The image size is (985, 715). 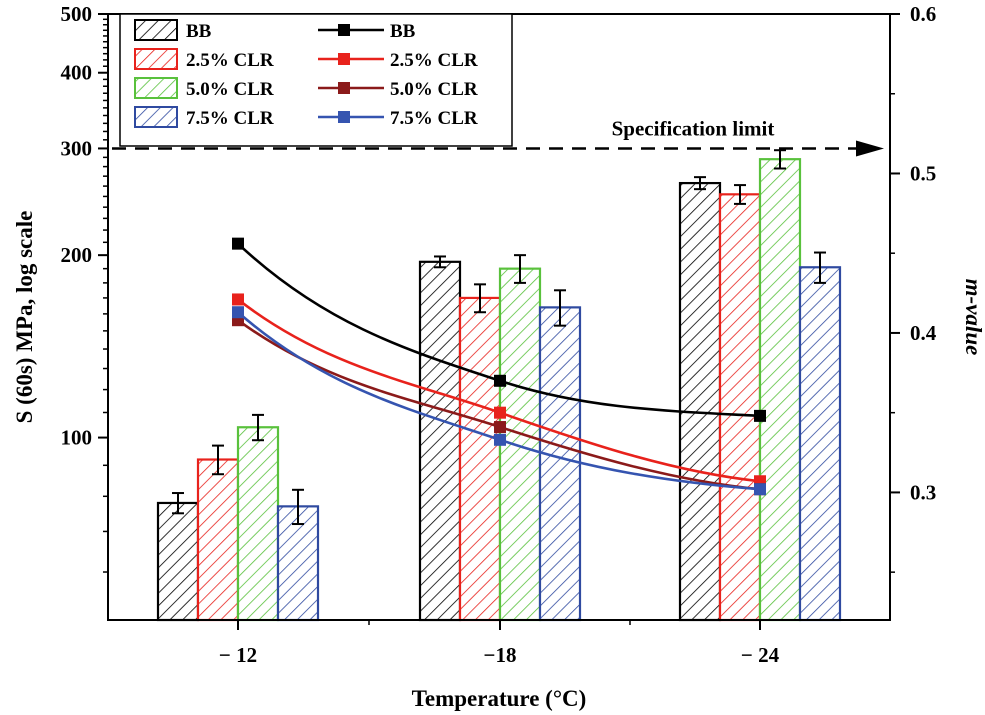 I want to click on x-tick-label-2: − 24, so click(x=760, y=655).